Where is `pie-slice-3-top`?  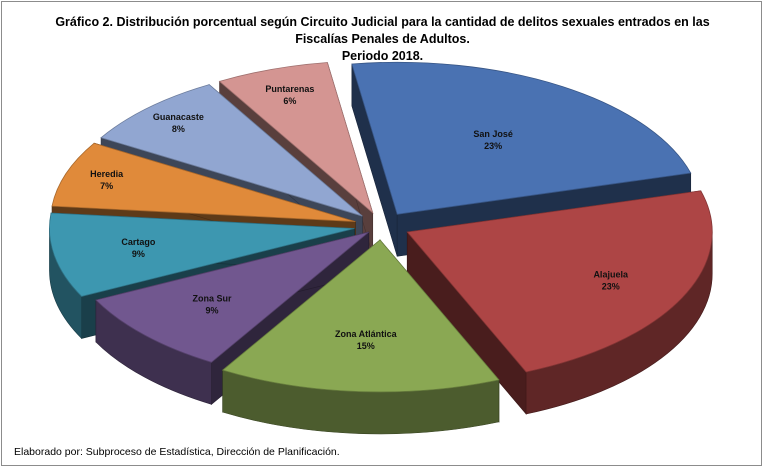
pie-slice-3-top is located at coordinates (232, 297).